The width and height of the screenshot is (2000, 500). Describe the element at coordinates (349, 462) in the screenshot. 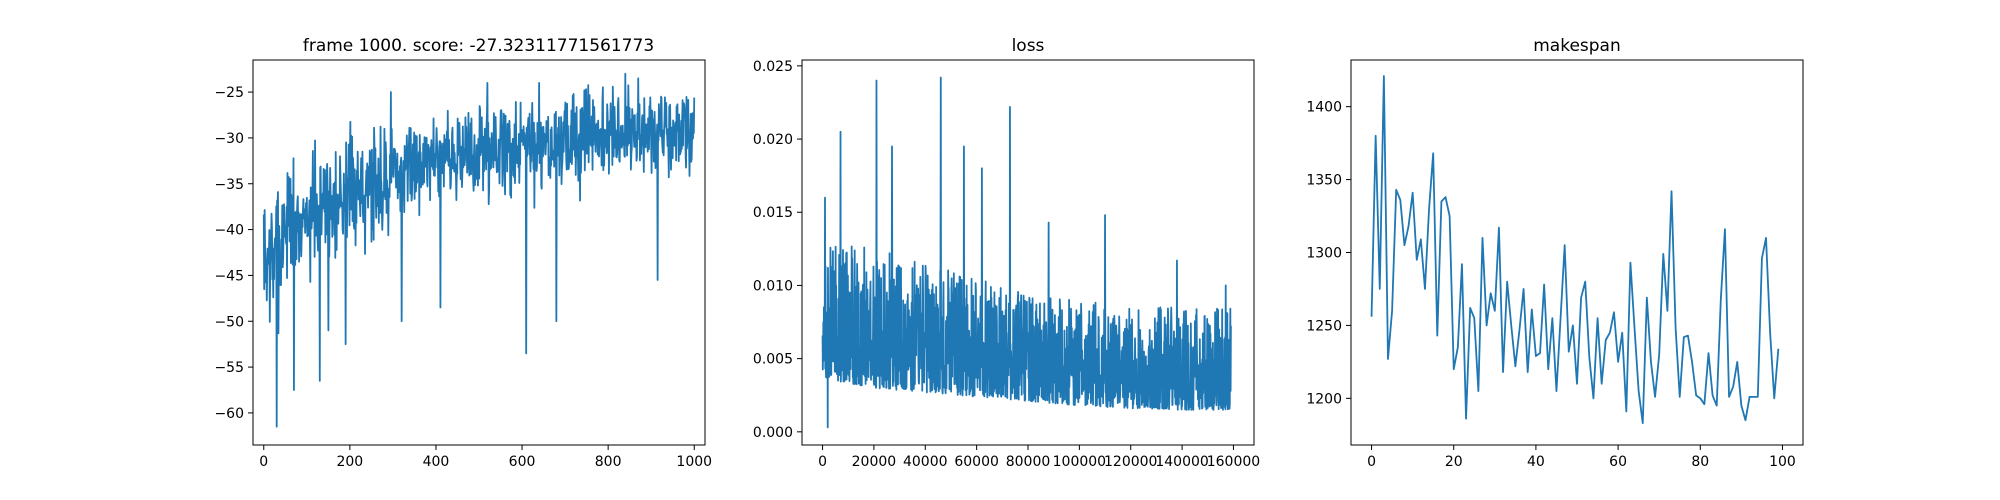

I see `panel-score-x-tick-label: 200` at that location.